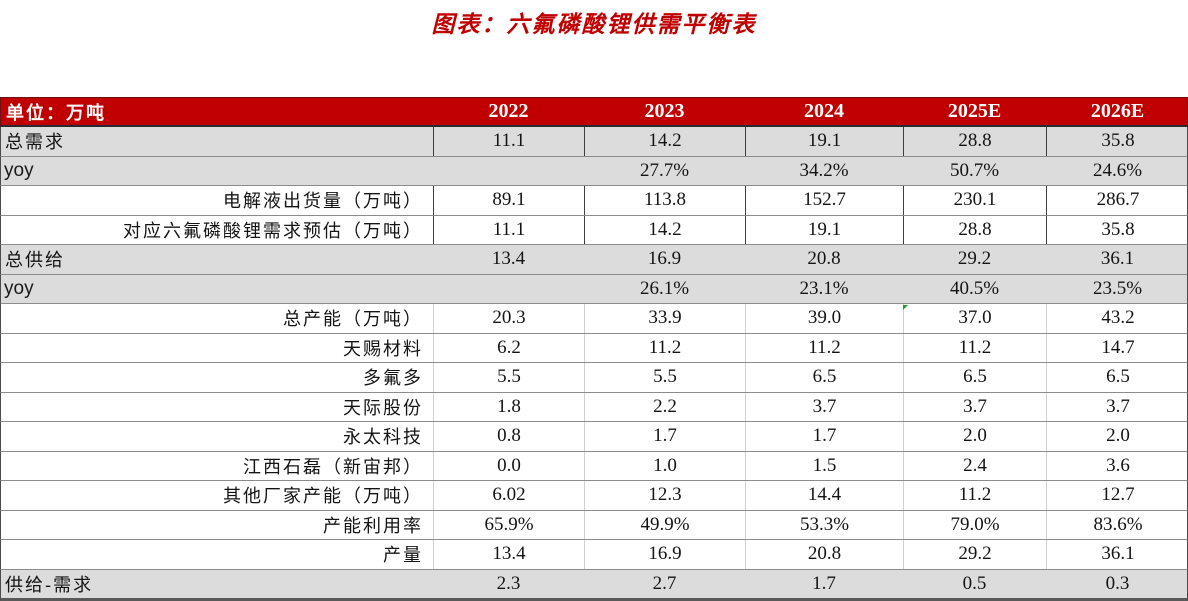  Describe the element at coordinates (824, 288) in the screenshot. I see `cell-value: 23.1%` at that location.